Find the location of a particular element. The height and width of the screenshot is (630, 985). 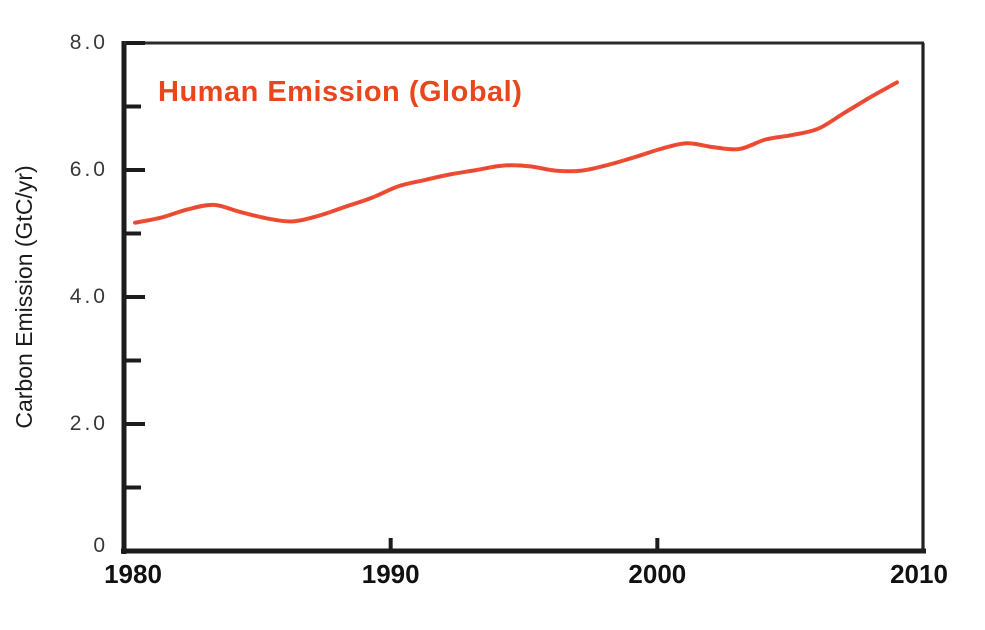

y-tick-label: 4.0 is located at coordinates (88, 296).